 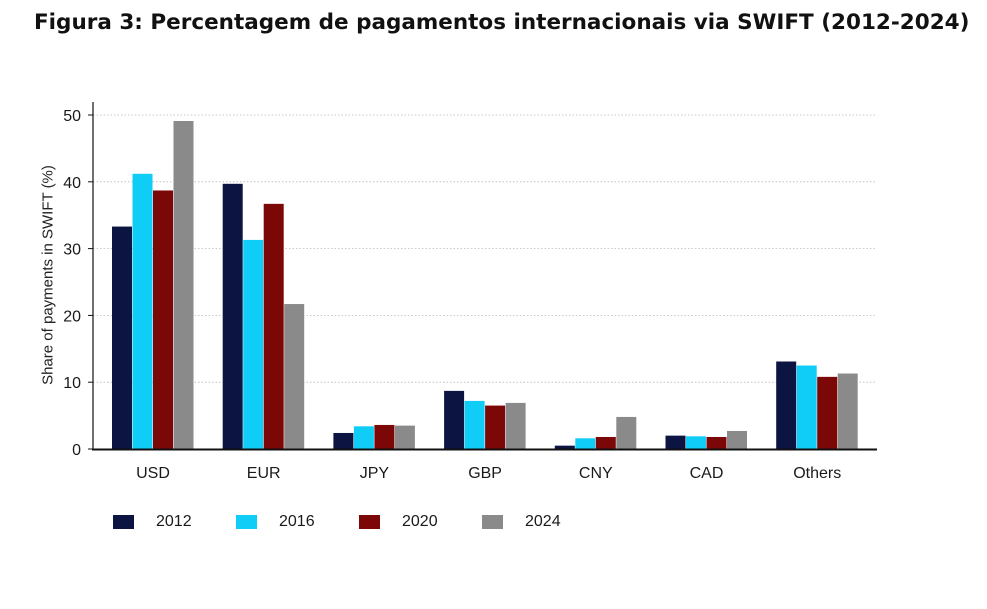 I want to click on bar-jpy-2016, so click(x=363, y=437).